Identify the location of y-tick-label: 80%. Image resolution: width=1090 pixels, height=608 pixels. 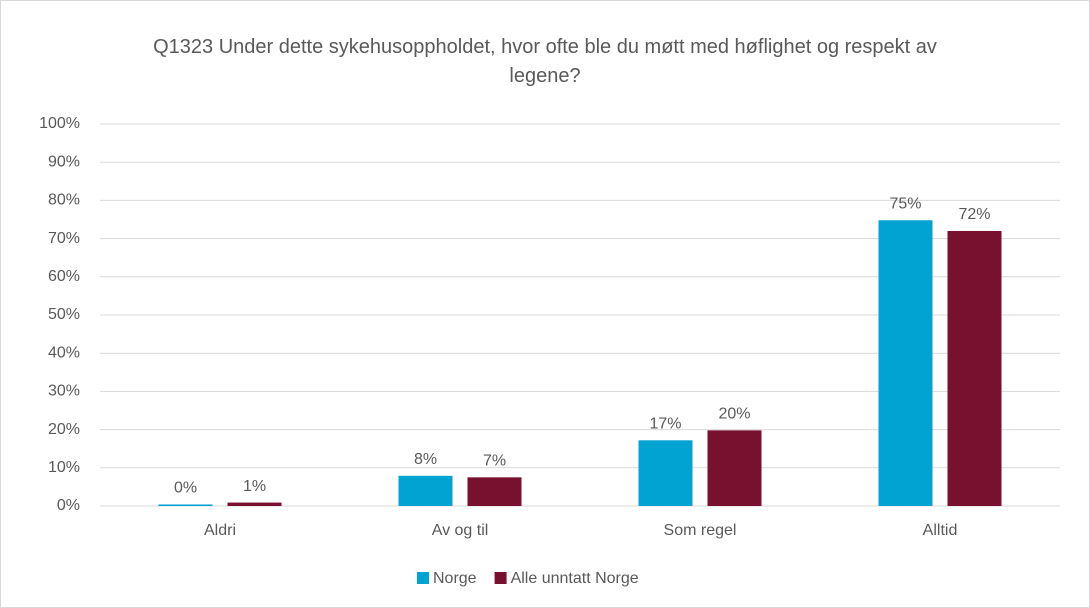
(64, 200).